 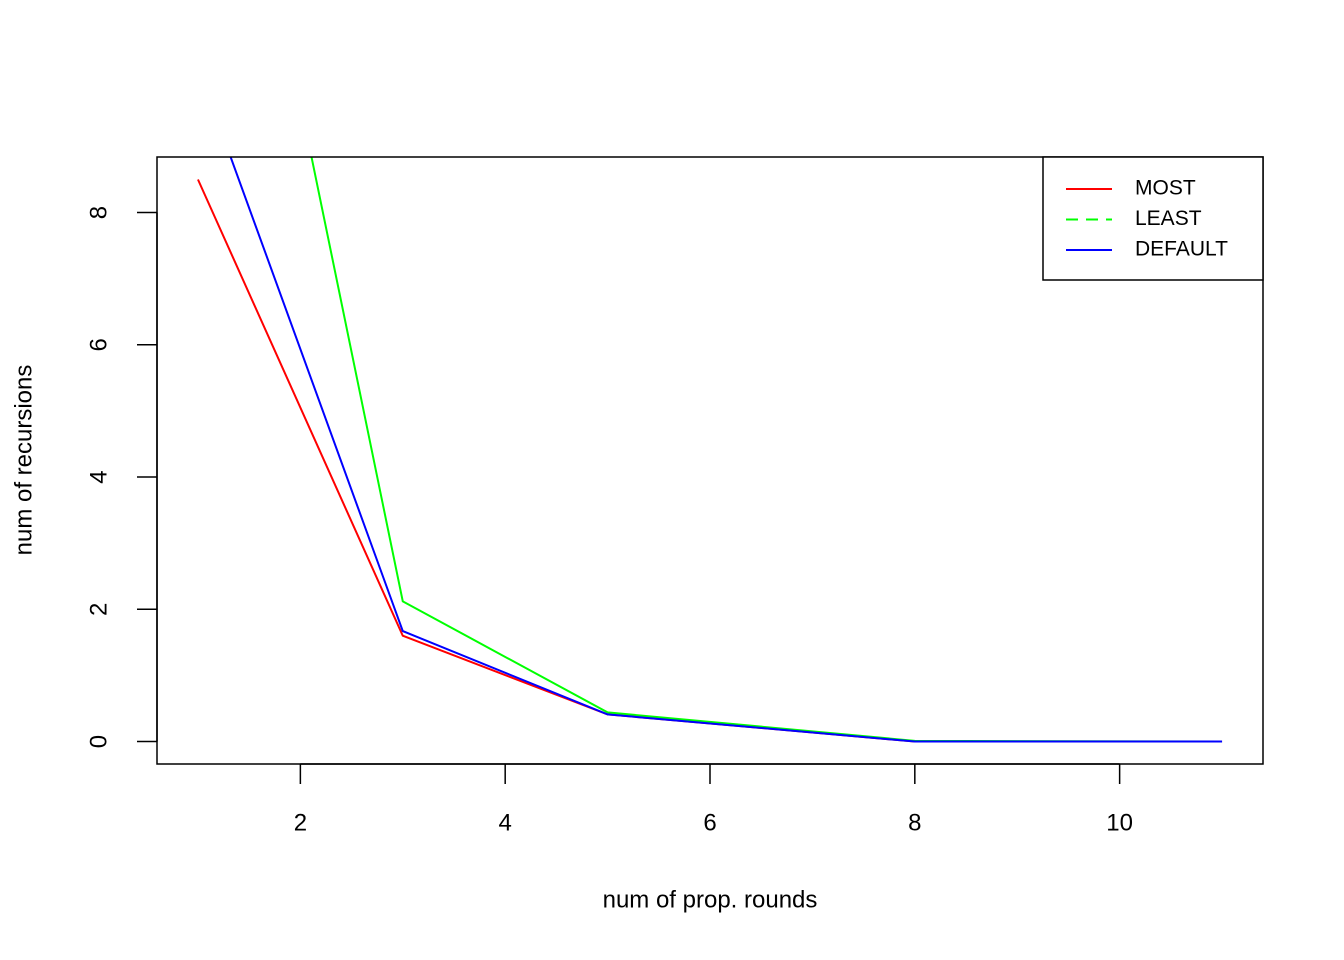 I want to click on x-tick-label: 4, so click(x=505, y=822).